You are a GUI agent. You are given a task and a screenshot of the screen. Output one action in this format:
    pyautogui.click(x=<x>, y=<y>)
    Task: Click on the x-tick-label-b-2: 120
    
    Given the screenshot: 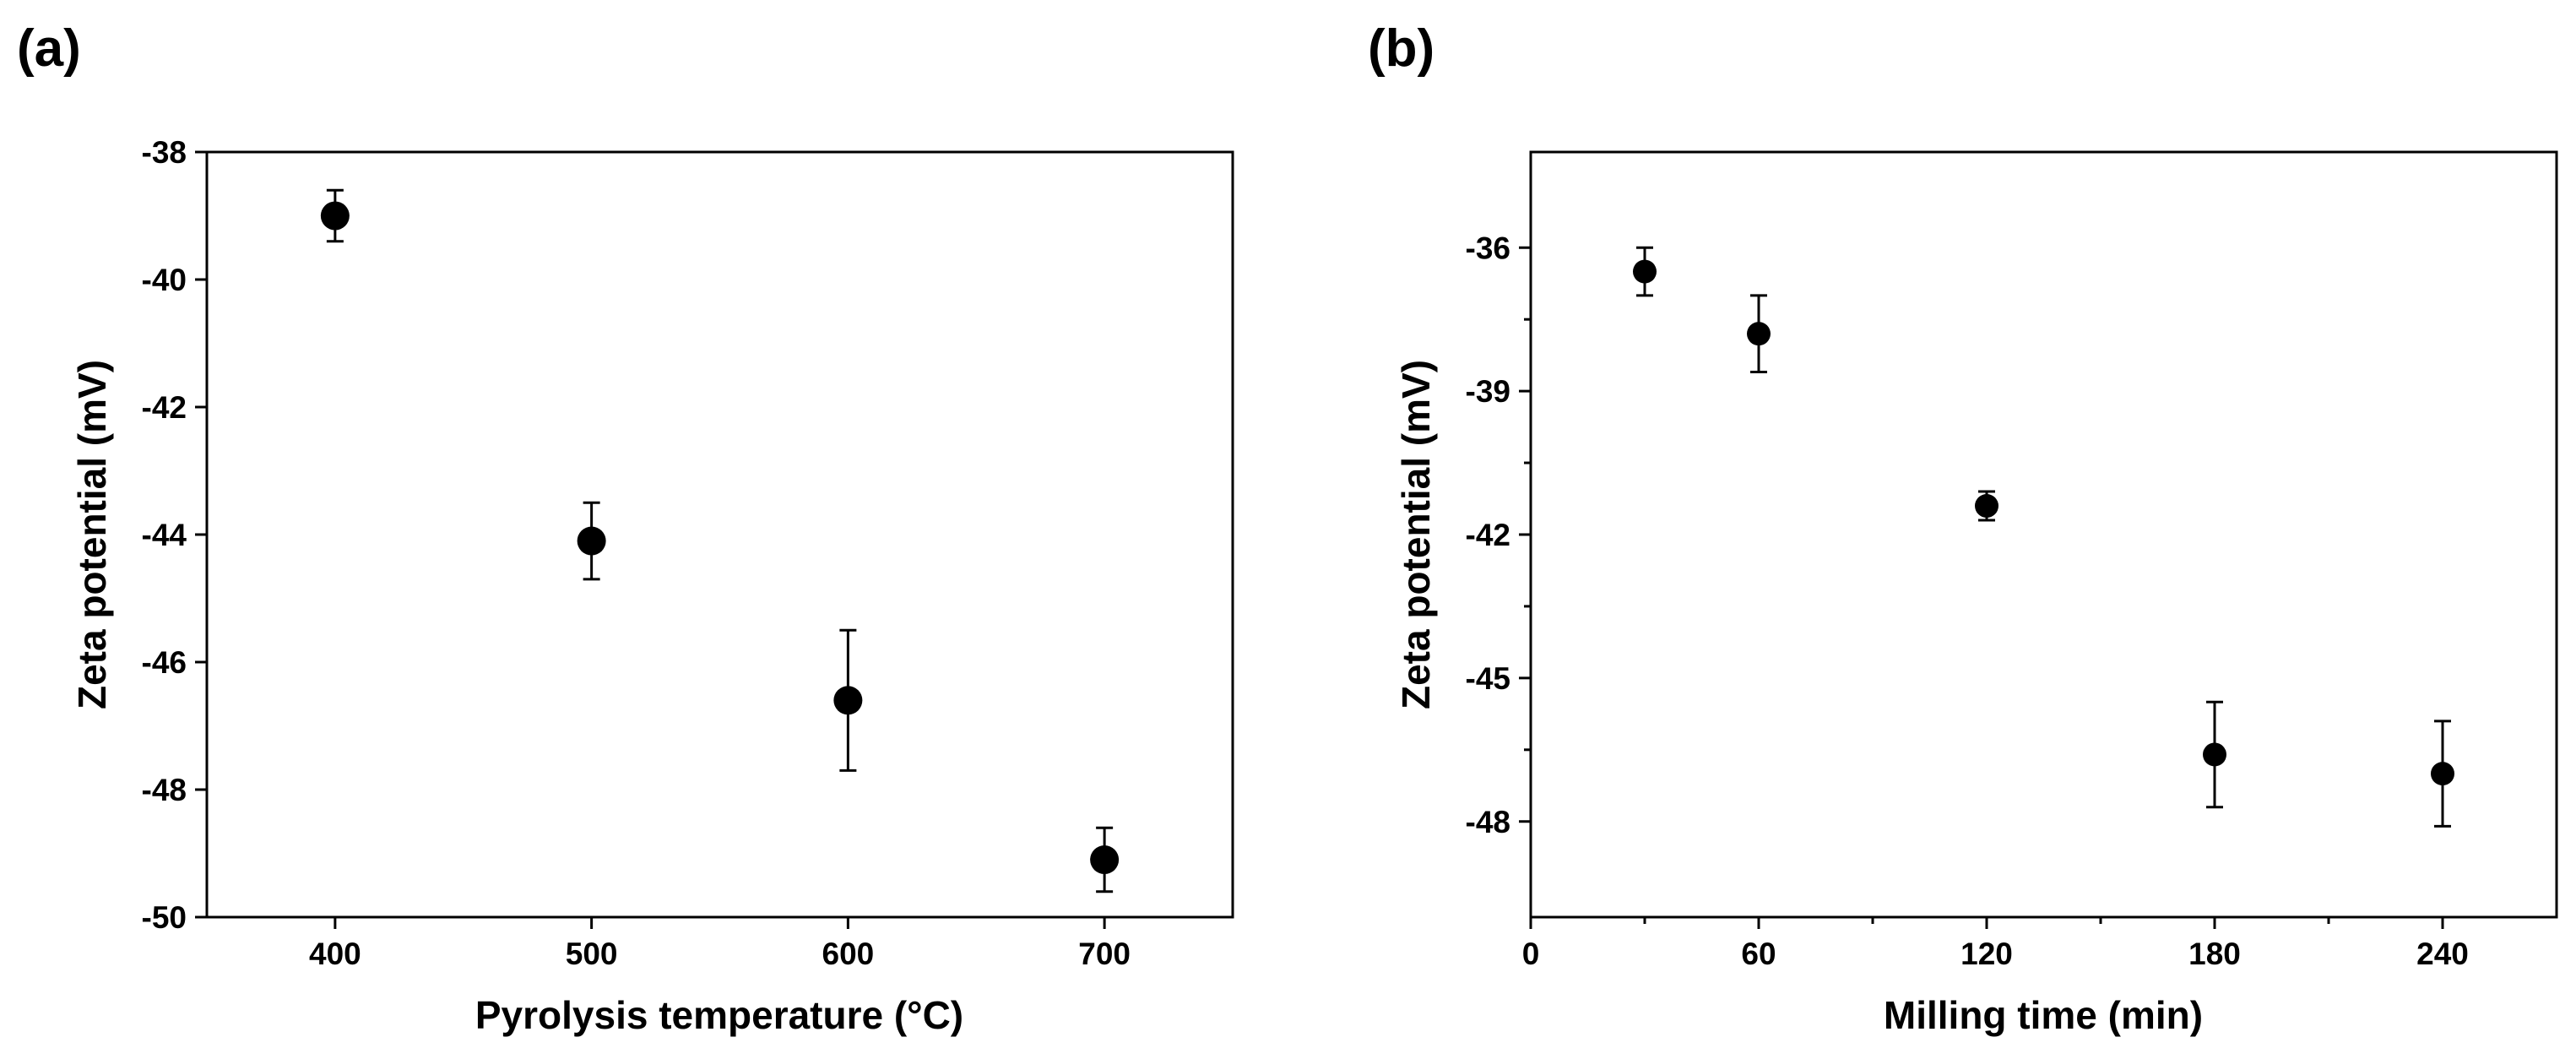 What is the action you would take?
    pyautogui.click(x=1987, y=954)
    